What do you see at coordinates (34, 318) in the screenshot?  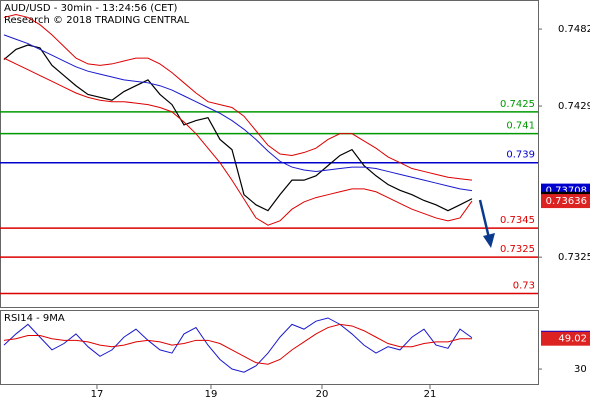 I see `rsi-title: RSI14 - 9MA` at bounding box center [34, 318].